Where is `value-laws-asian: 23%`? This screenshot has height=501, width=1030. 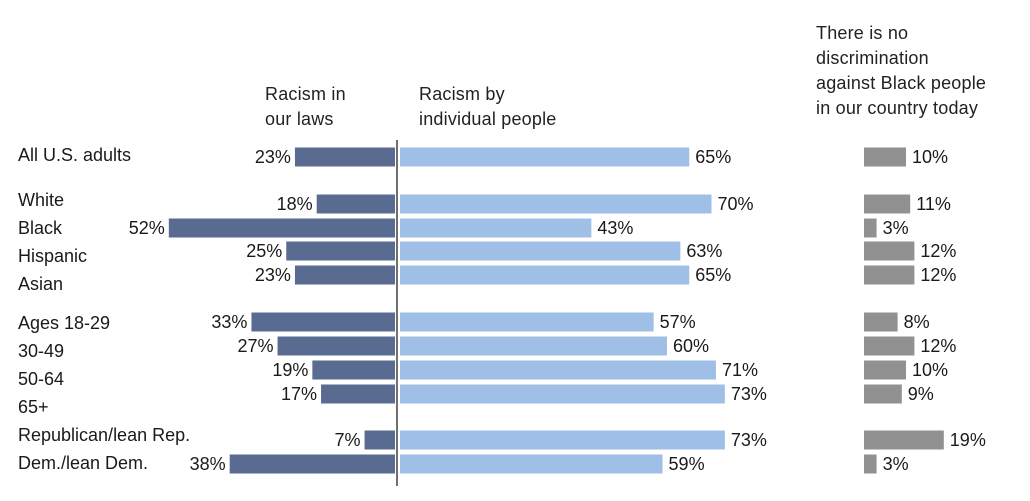 value-laws-asian: 23% is located at coordinates (273, 275).